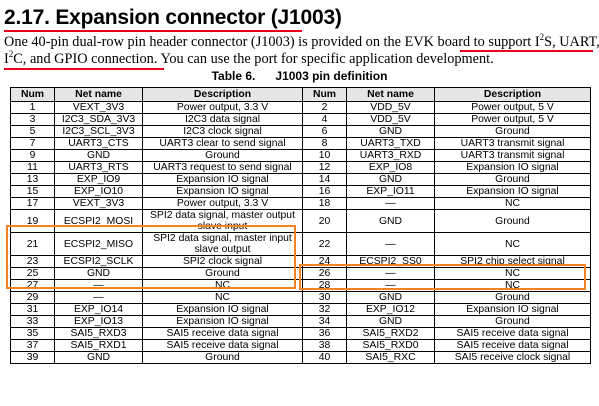 This screenshot has width=599, height=406. What do you see at coordinates (390, 94) in the screenshot?
I see `header-net-name: Net name` at bounding box center [390, 94].